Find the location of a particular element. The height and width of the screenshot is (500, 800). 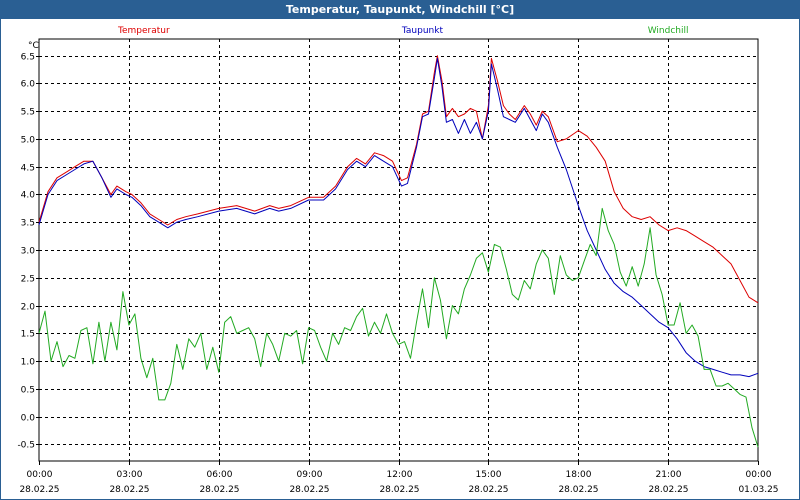

y-tick-label: -0.5 is located at coordinates (26, 446).